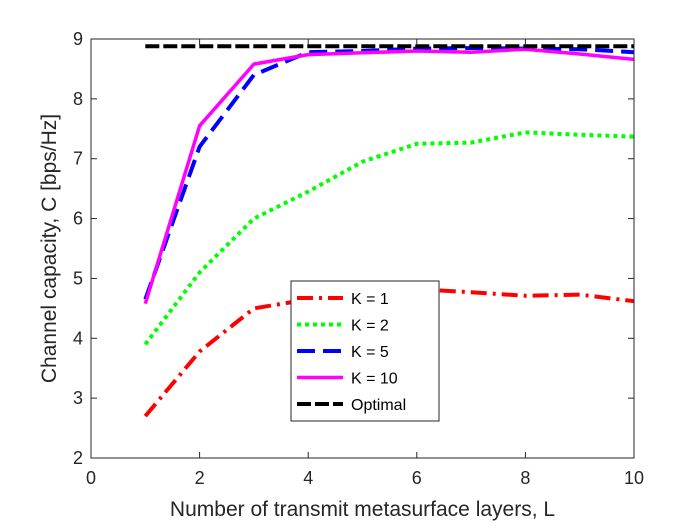 This screenshot has width=700, height=530. I want to click on y-tick-label: 3, so click(78, 398).